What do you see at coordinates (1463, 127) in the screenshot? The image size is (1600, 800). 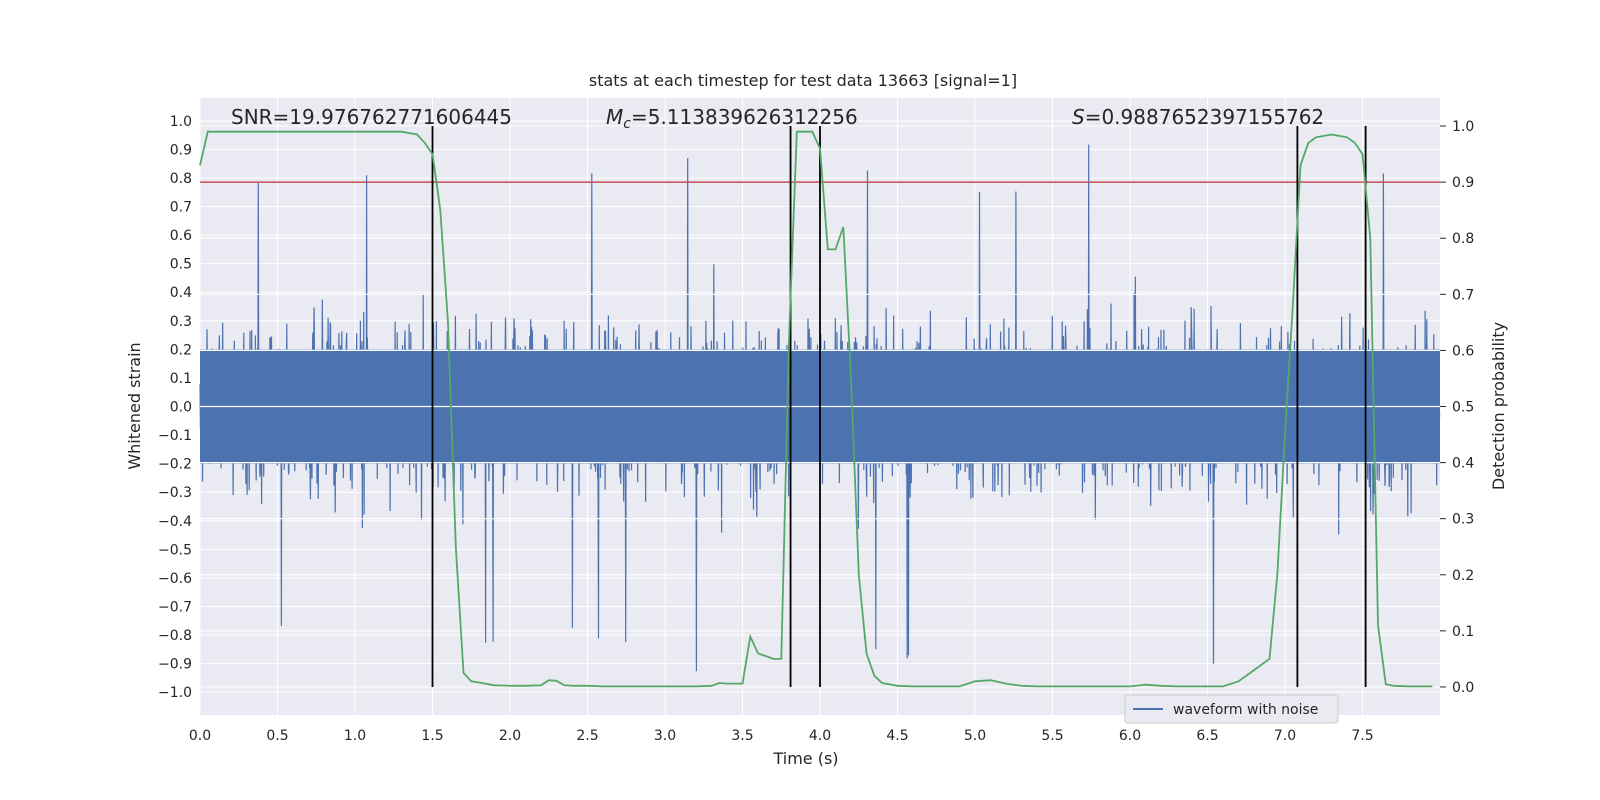 I see `right-tick-label-0: 1.0` at bounding box center [1463, 127].